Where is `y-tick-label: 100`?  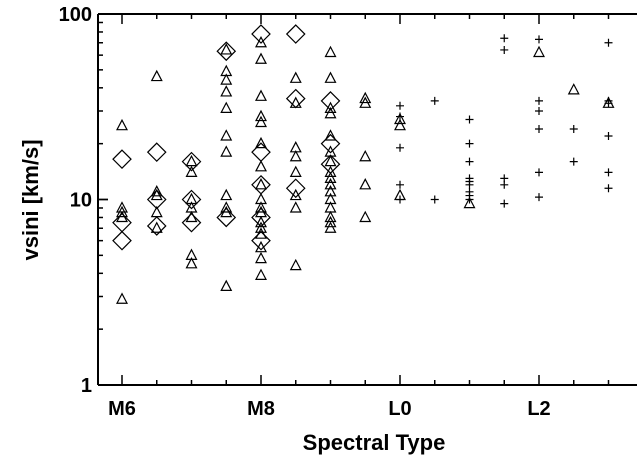
y-tick-label: 100 is located at coordinates (75, 15).